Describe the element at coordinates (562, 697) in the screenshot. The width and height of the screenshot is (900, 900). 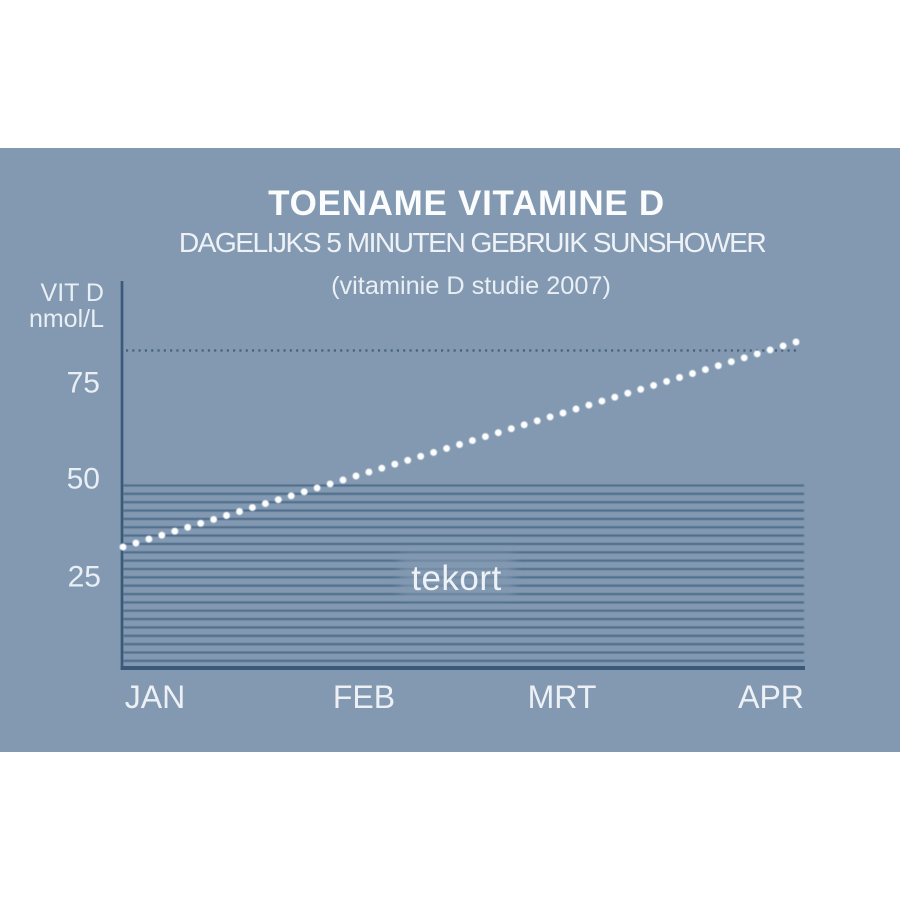
I see `svg-text: MRT` at that location.